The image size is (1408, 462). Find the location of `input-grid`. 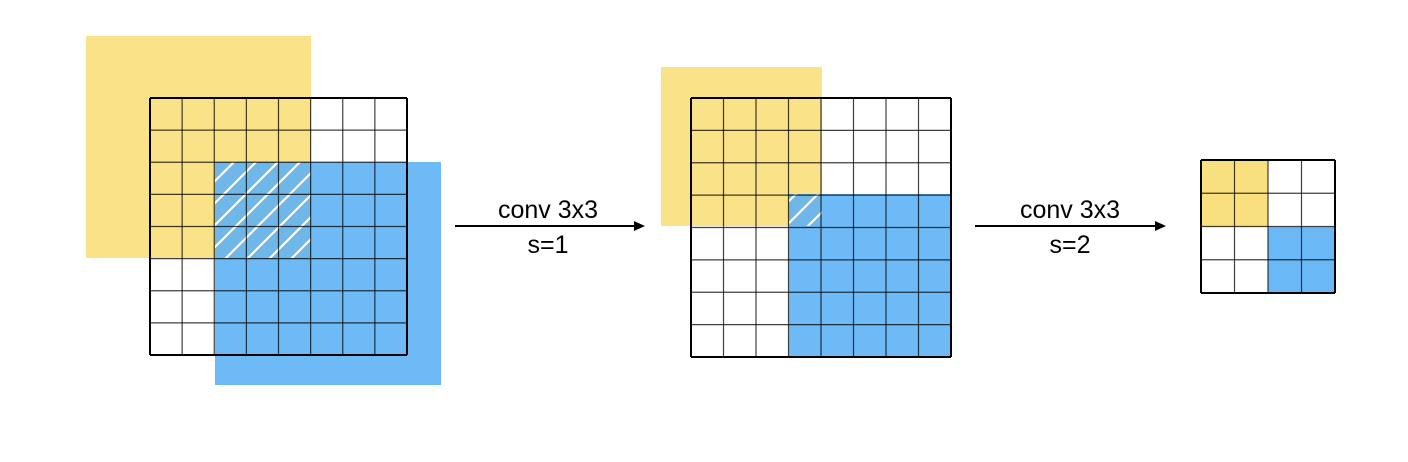

input-grid is located at coordinates (278, 226).